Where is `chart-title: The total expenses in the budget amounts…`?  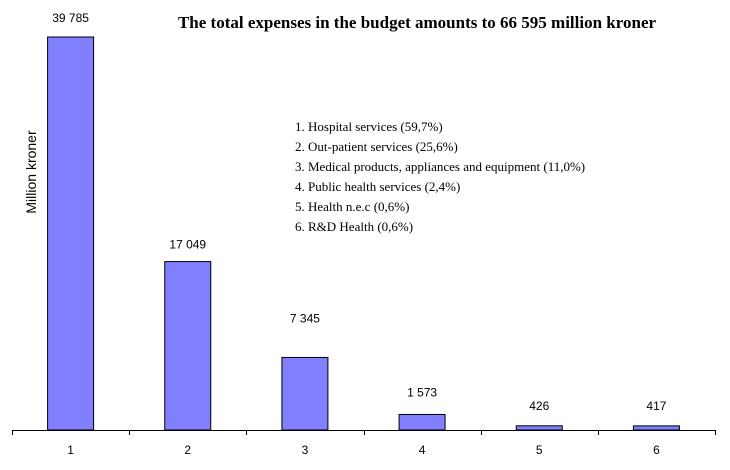 chart-title: The total expenses in the budget amounts… is located at coordinates (417, 22).